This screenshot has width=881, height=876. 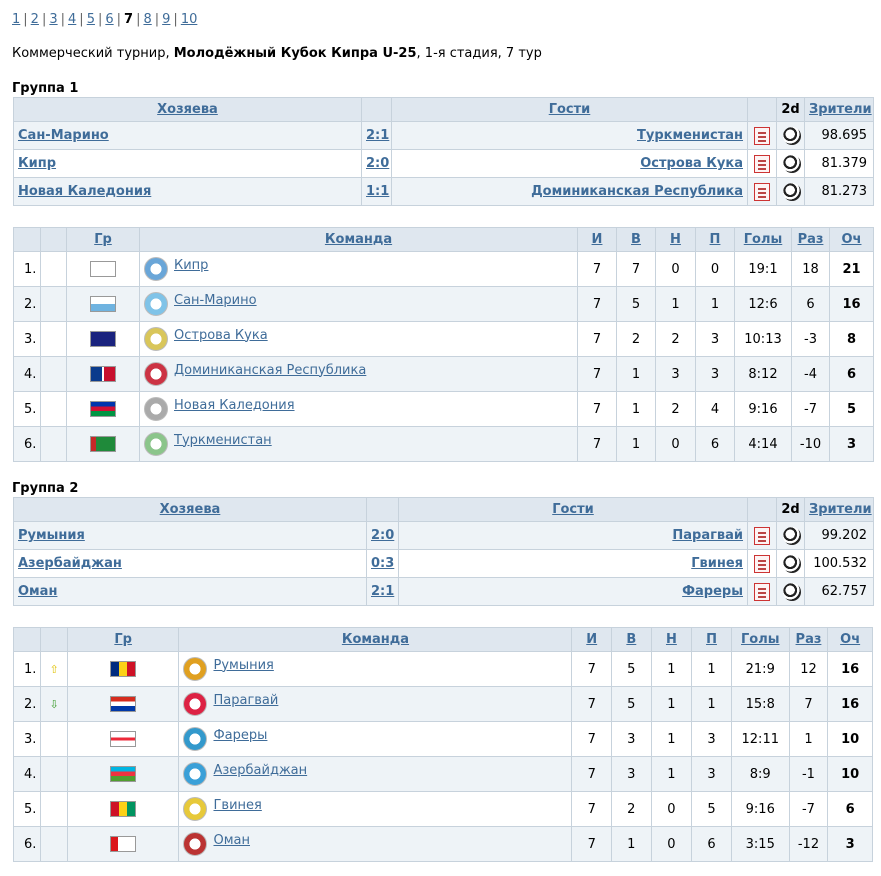 What do you see at coordinates (234, 405) in the screenshot?
I see `team-link: Новая Каледония` at bounding box center [234, 405].